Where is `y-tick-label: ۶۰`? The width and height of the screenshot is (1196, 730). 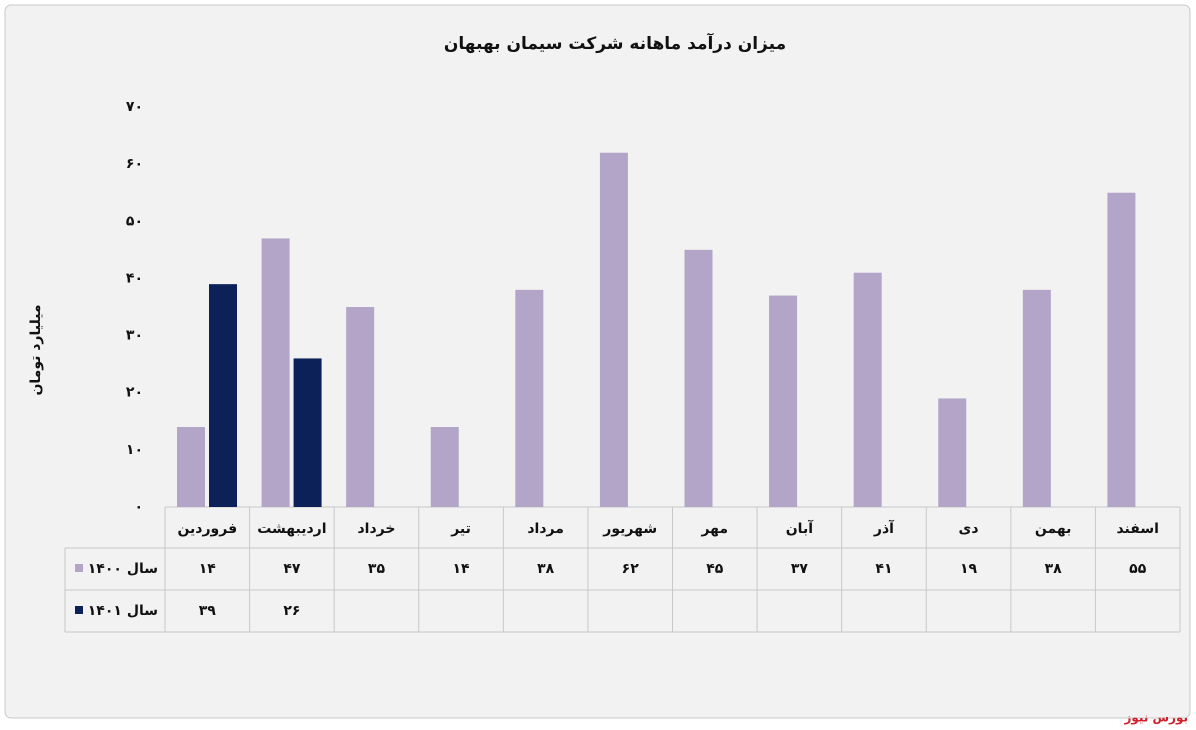
y-tick-label: ۶۰ is located at coordinates (134, 164).